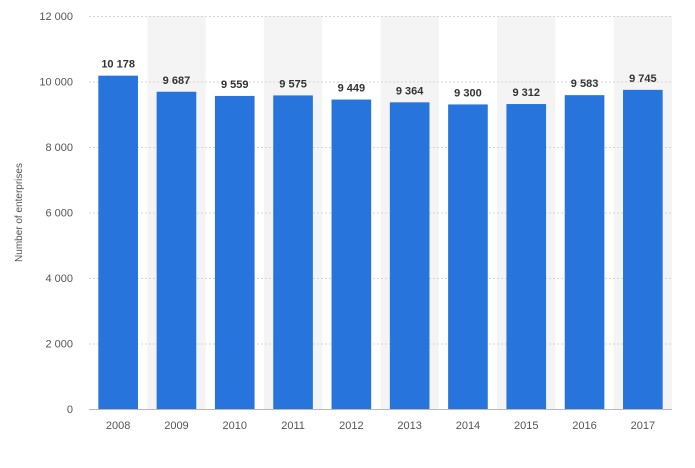 The image size is (695, 468). I want to click on x-tick-label: 2016, so click(584, 426).